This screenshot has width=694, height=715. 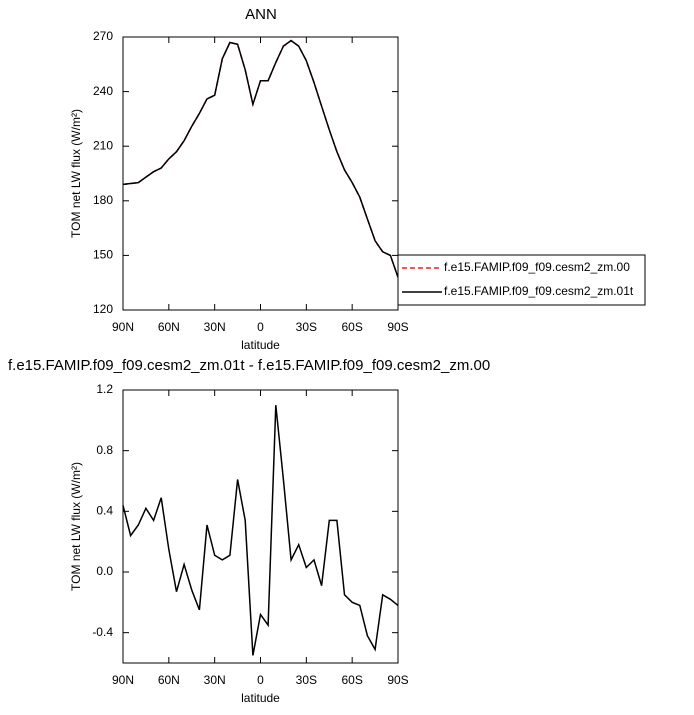 I want to click on chart-title: ANN, so click(x=261, y=14).